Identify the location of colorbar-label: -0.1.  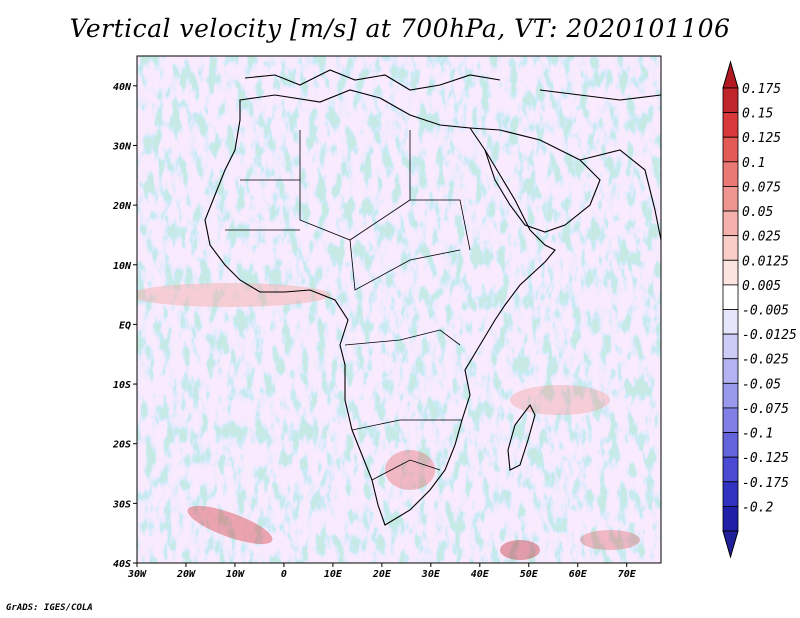
(757, 434).